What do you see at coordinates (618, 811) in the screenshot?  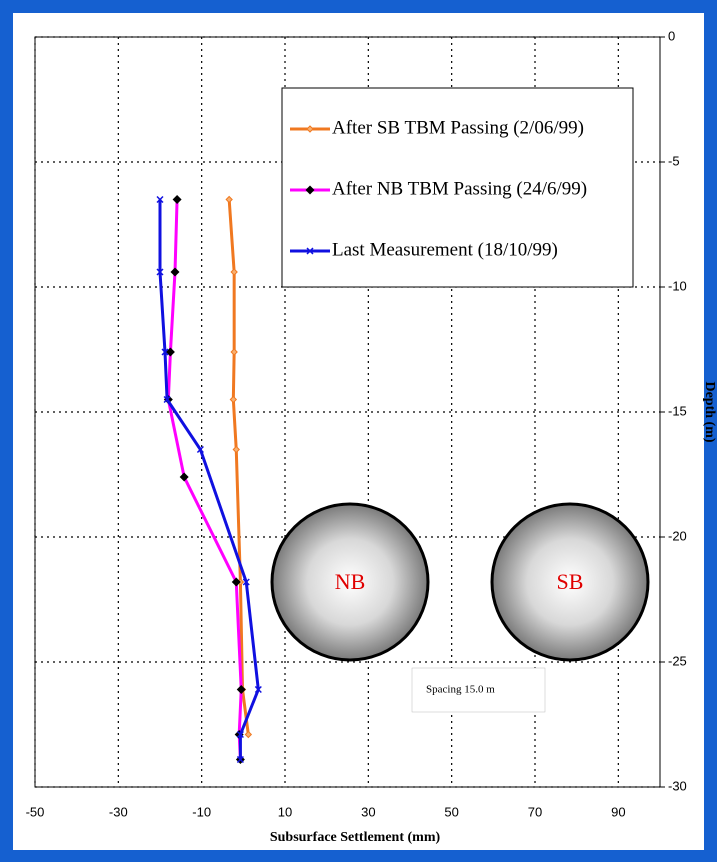 I see `x-tick-label: 90` at bounding box center [618, 811].